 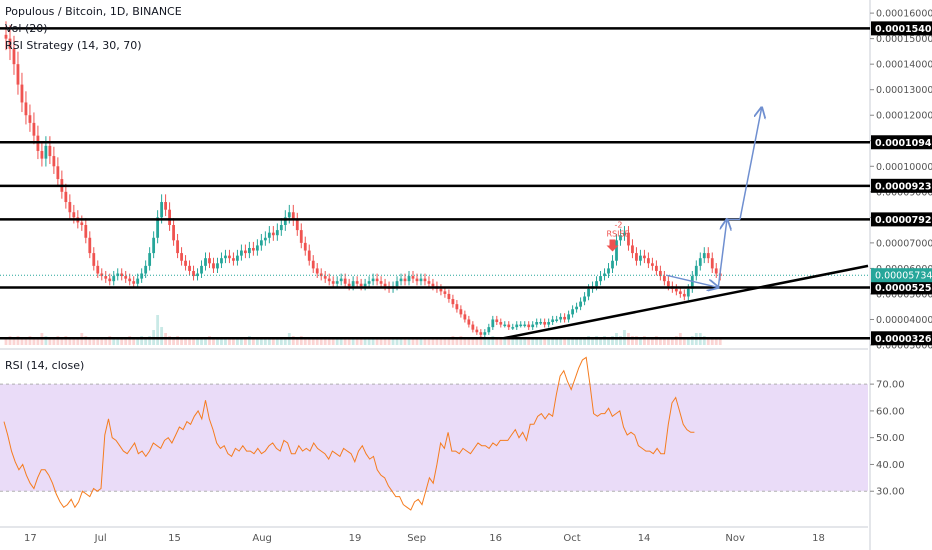 What do you see at coordinates (73, 45) in the screenshot?
I see `strategy-legend: RSI Strategy (14, 30, 70)` at bounding box center [73, 45].